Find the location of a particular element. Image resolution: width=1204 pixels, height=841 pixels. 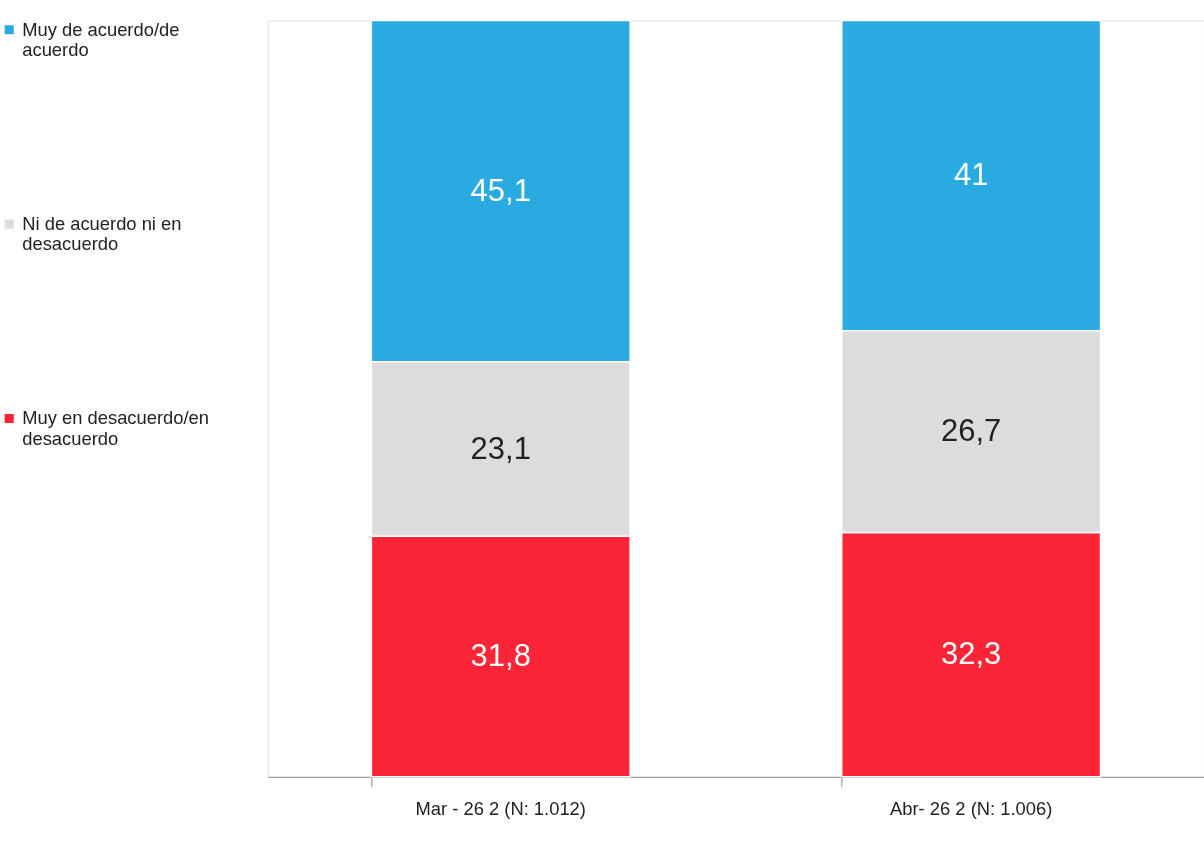

data-label: 31,8 is located at coordinates (500, 656).